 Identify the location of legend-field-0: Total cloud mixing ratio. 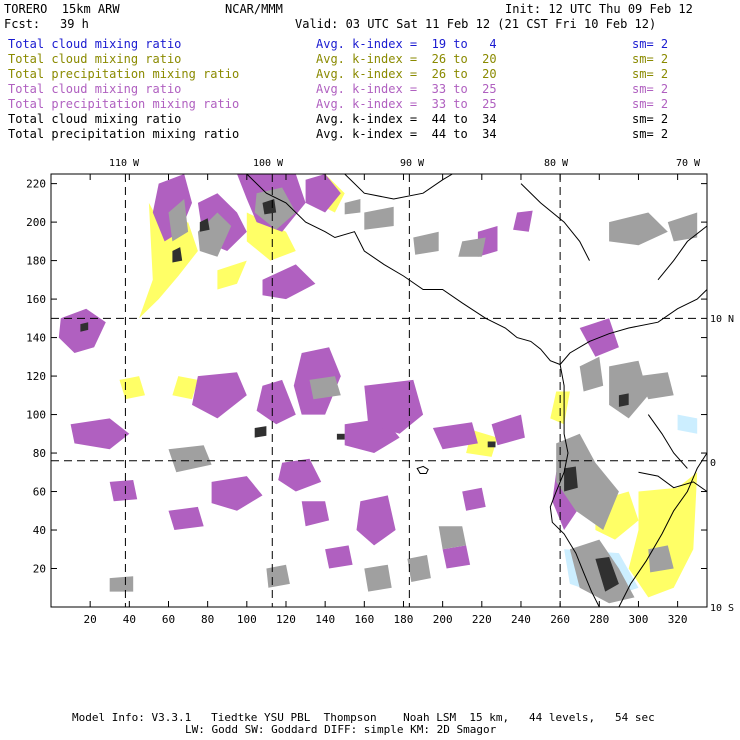
(95, 44).